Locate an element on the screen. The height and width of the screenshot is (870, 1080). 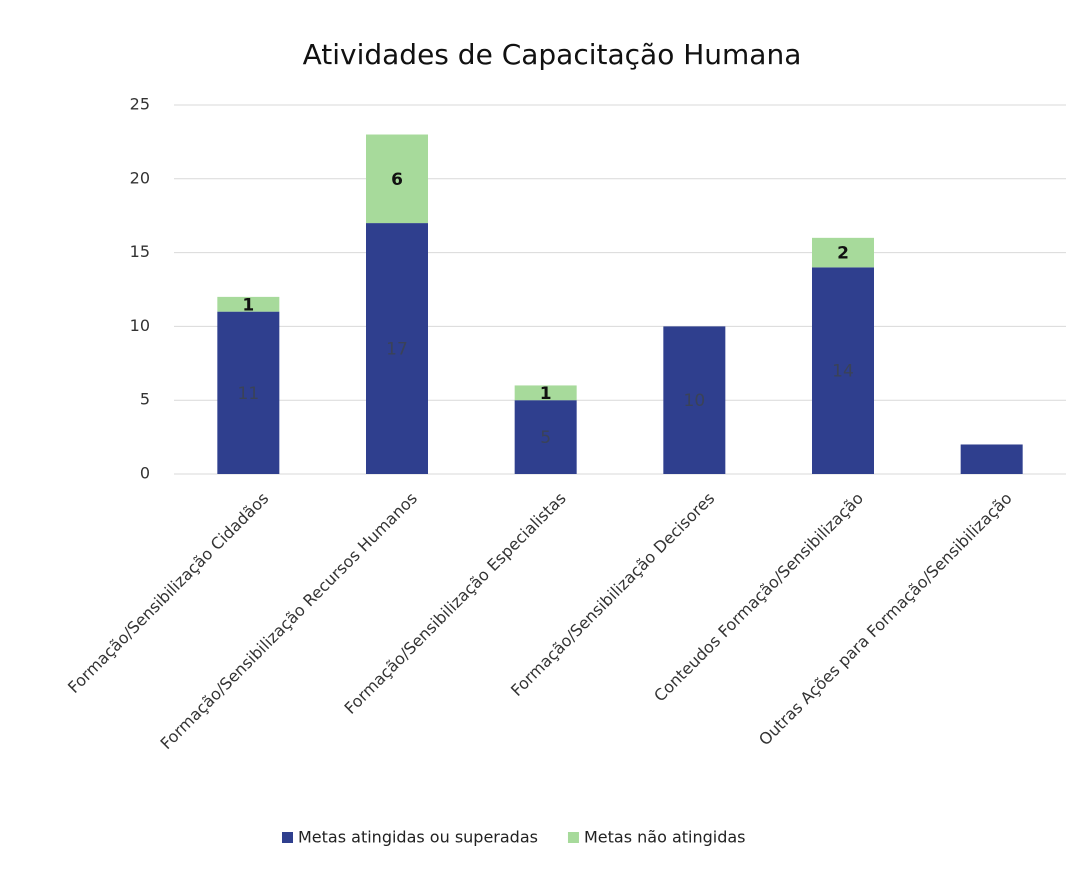
y-tick-label: 10 is located at coordinates (140, 325).